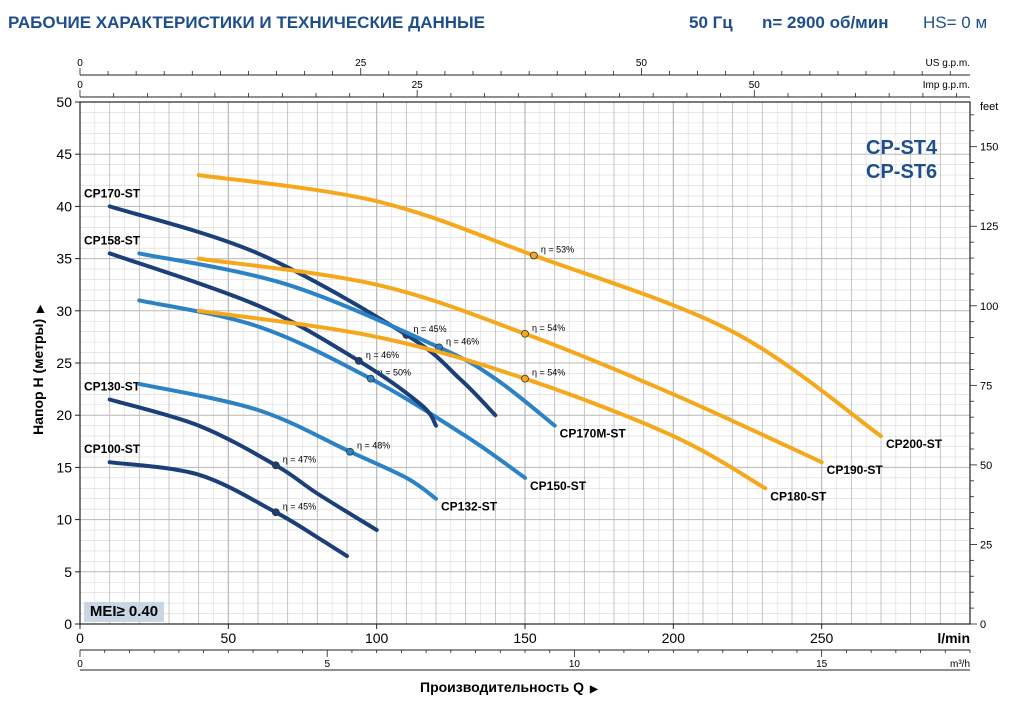 The height and width of the screenshot is (717, 1024). Describe the element at coordinates (64, 415) in the screenshot. I see `y-tick-label: 20` at that location.